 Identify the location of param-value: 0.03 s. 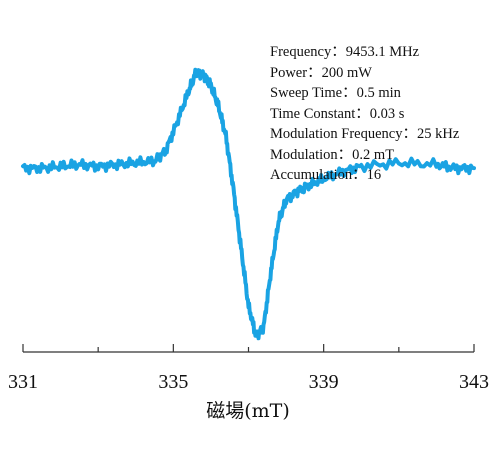
(387, 113).